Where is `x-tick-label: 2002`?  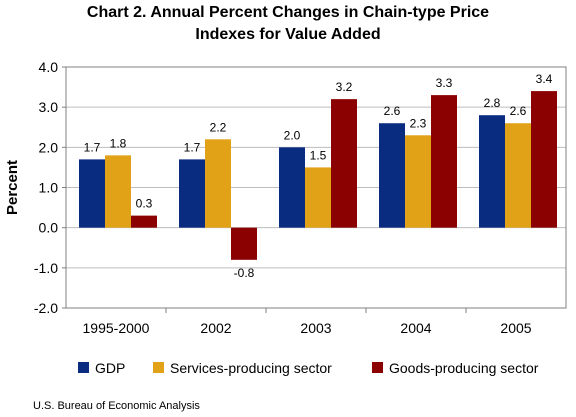
x-tick-label: 2002 is located at coordinates (215, 328).